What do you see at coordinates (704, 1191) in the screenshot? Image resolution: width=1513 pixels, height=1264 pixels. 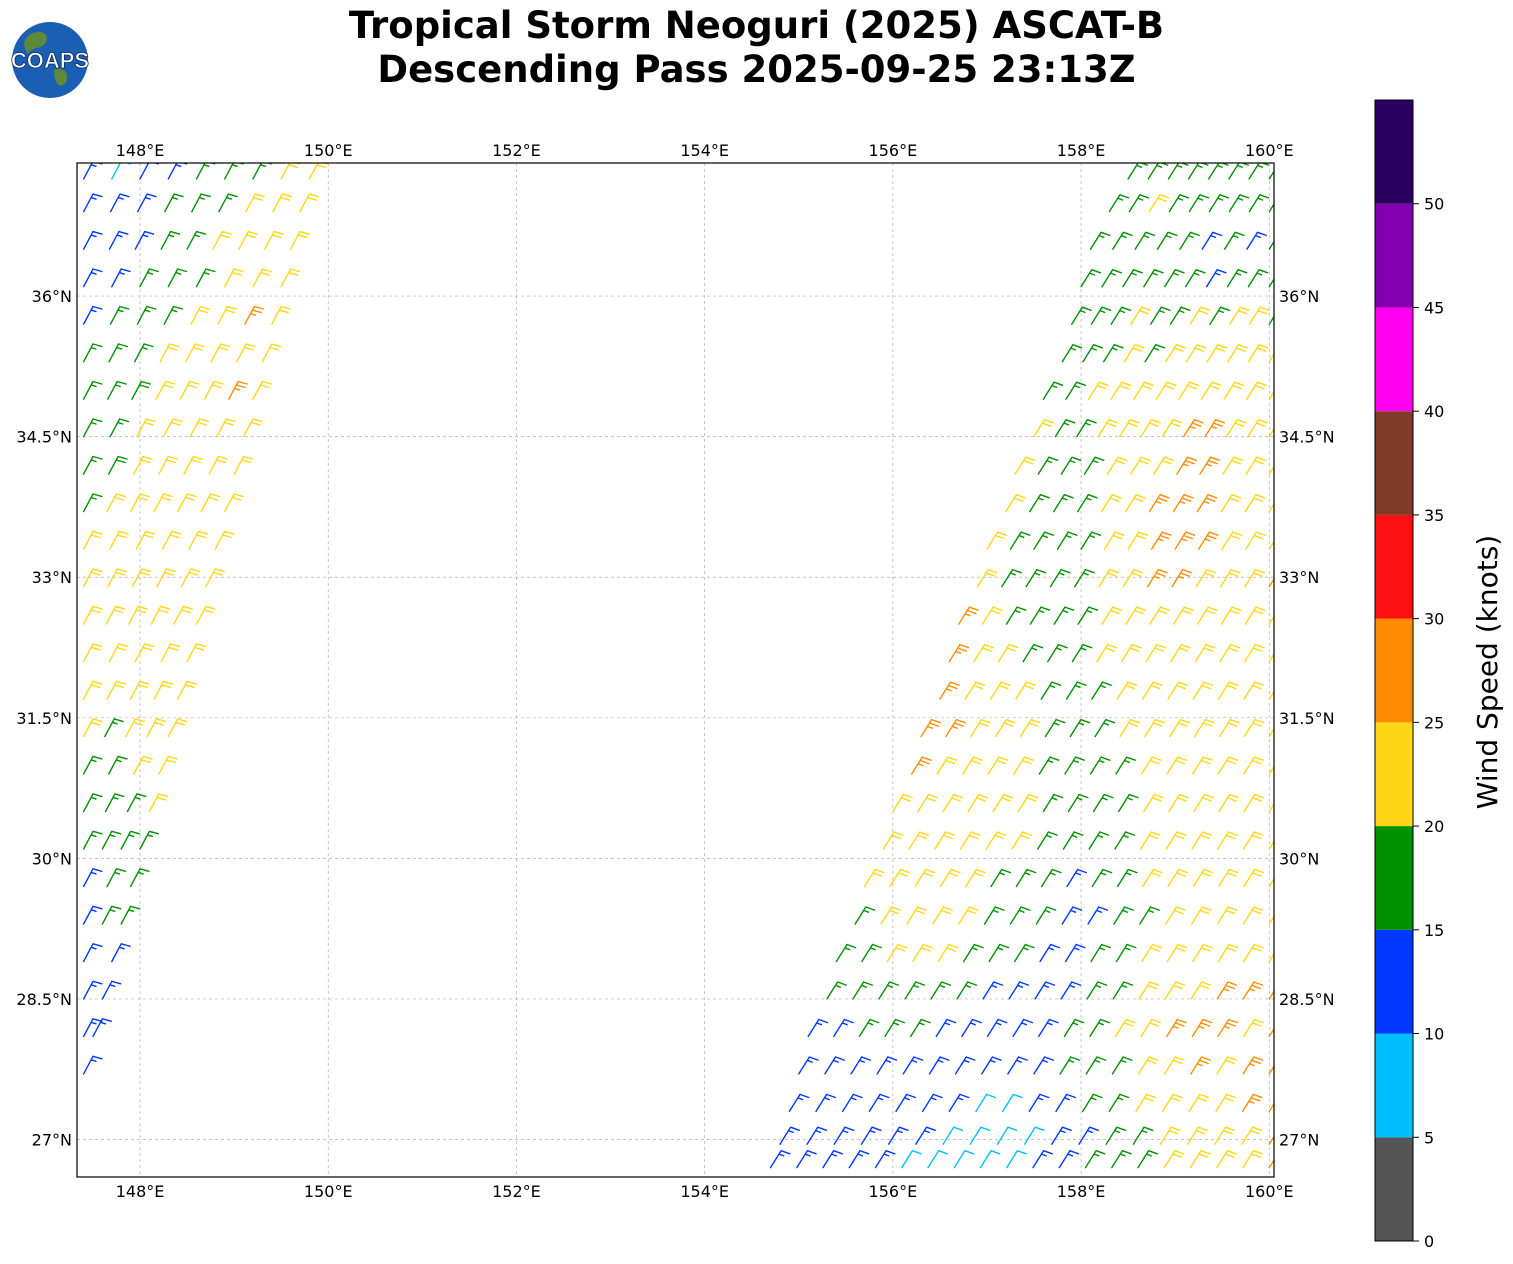 I see `lon-tick-label-bottom: 154°E` at bounding box center [704, 1191].